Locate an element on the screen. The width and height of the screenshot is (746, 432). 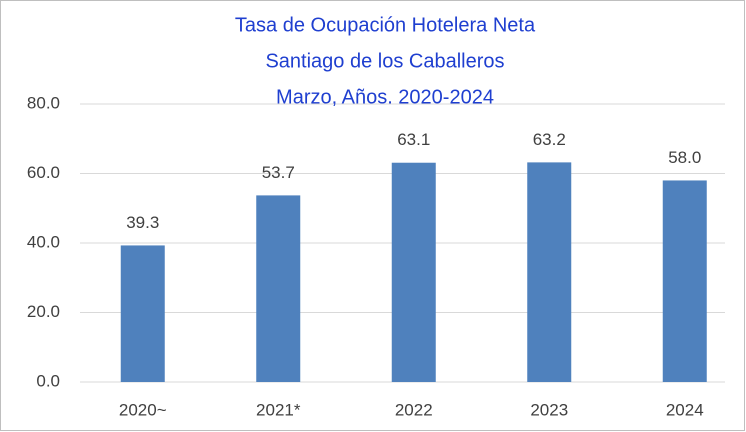
x-tick-label: 2023 is located at coordinates (549, 409).